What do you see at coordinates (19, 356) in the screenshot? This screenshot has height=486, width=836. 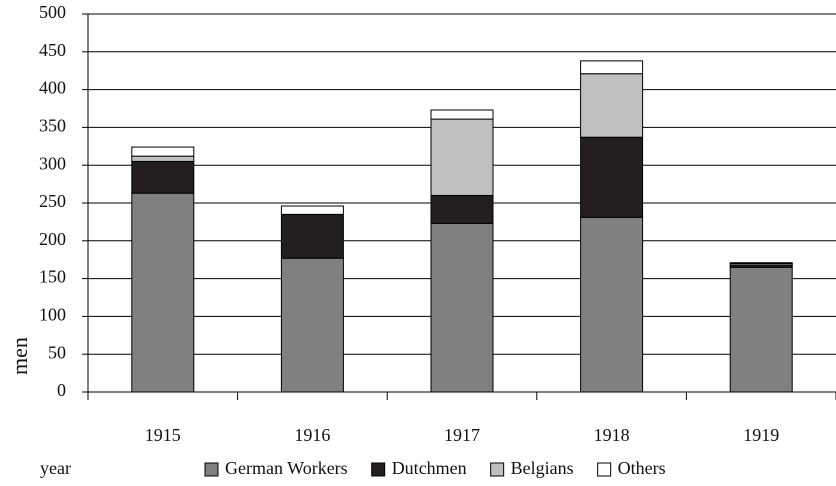 I see `y-axis-label: men` at bounding box center [19, 356].